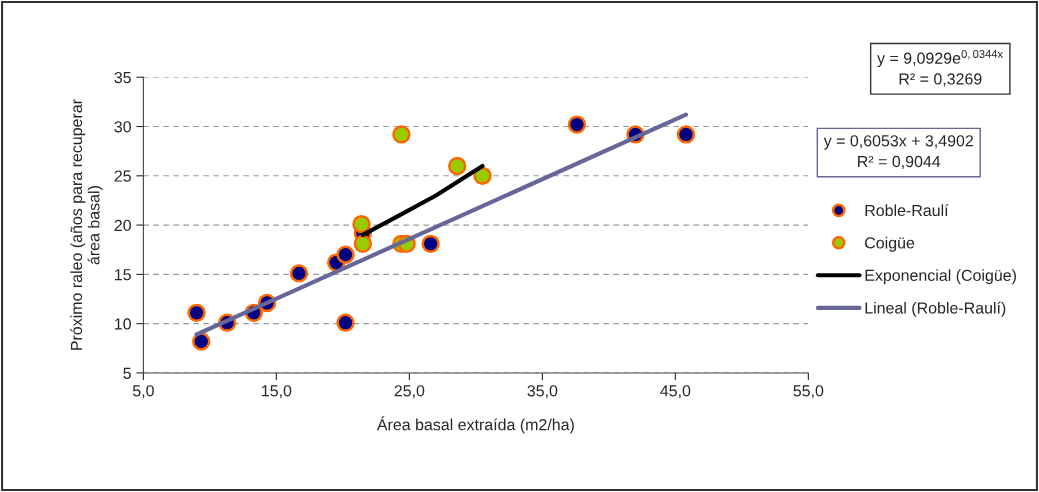  What do you see at coordinates (277, 392) in the screenshot?
I see `x-tick-label: 15,0` at bounding box center [277, 392].